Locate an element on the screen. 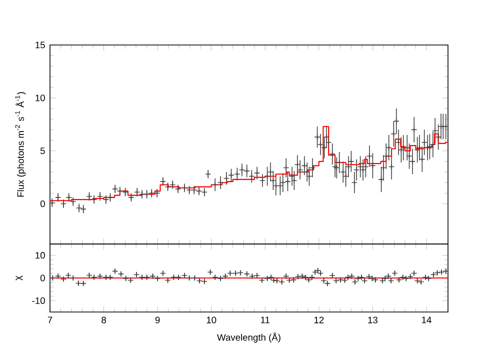 The width and height of the screenshot is (498, 360). x-tick-label: 12 is located at coordinates (319, 320).